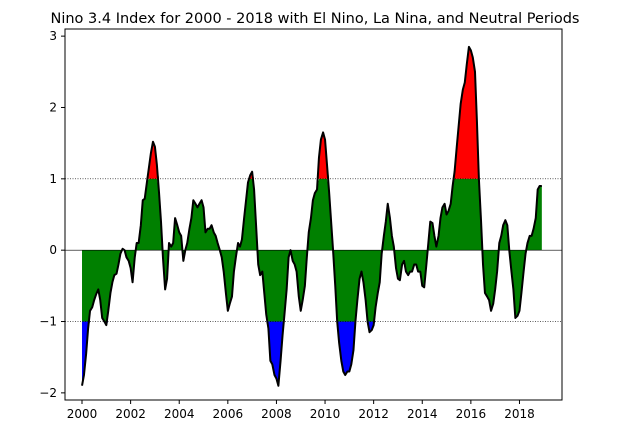  I want to click on x-tick-label: 2008, so click(276, 414).